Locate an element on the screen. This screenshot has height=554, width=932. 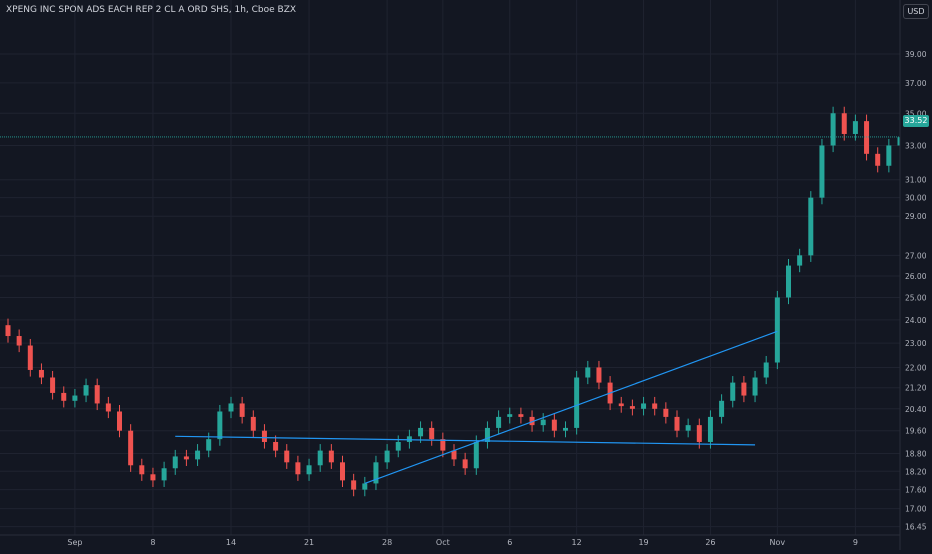
y-tick-label: 31.00 is located at coordinates (916, 180).